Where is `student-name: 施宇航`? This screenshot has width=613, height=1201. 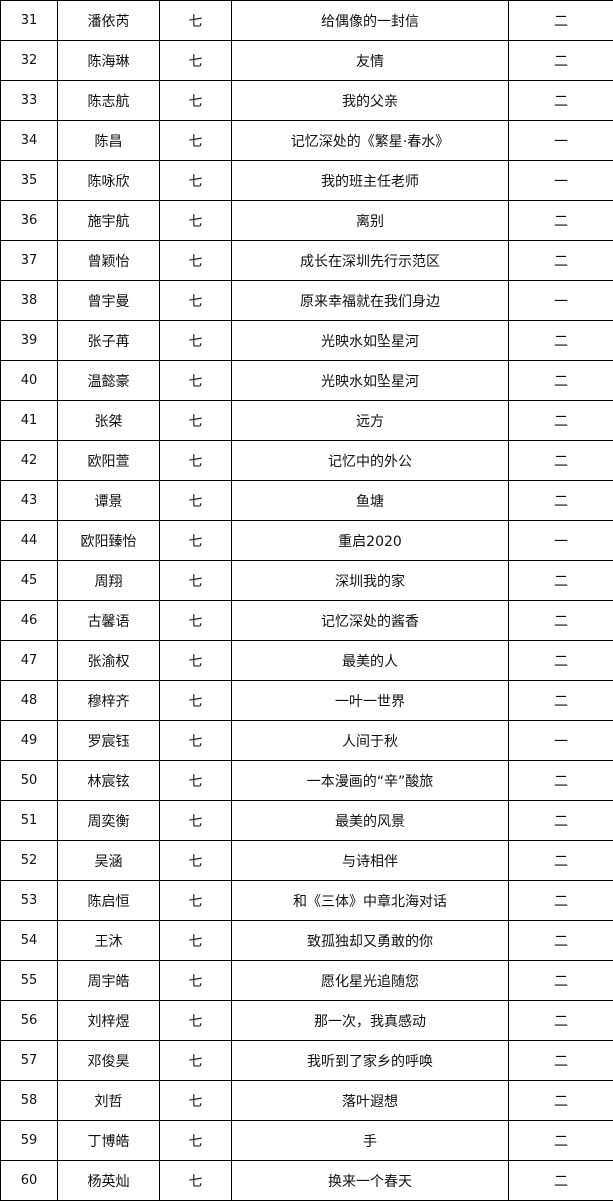
student-name: 施宇航 is located at coordinates (108, 220).